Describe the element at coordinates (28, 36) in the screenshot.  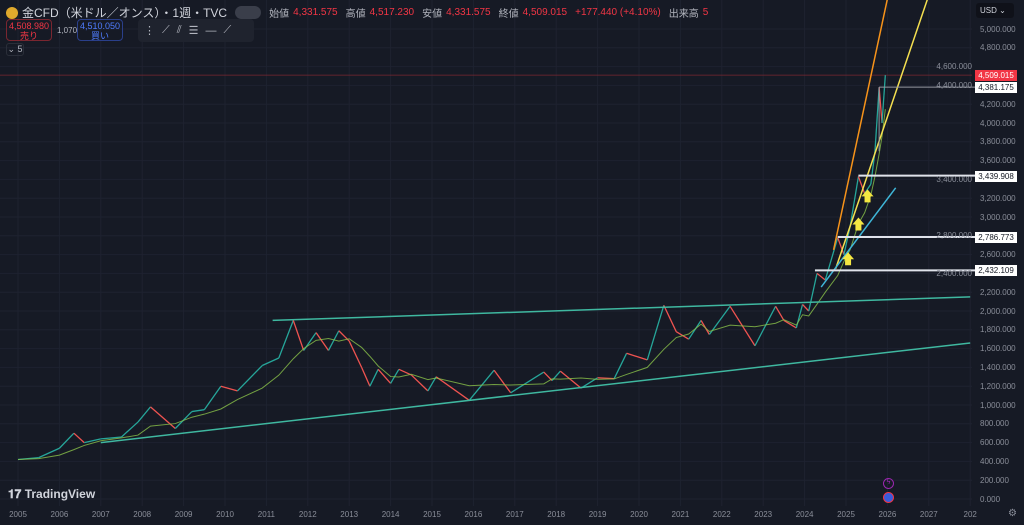
I see `sell-label: 売り` at that location.